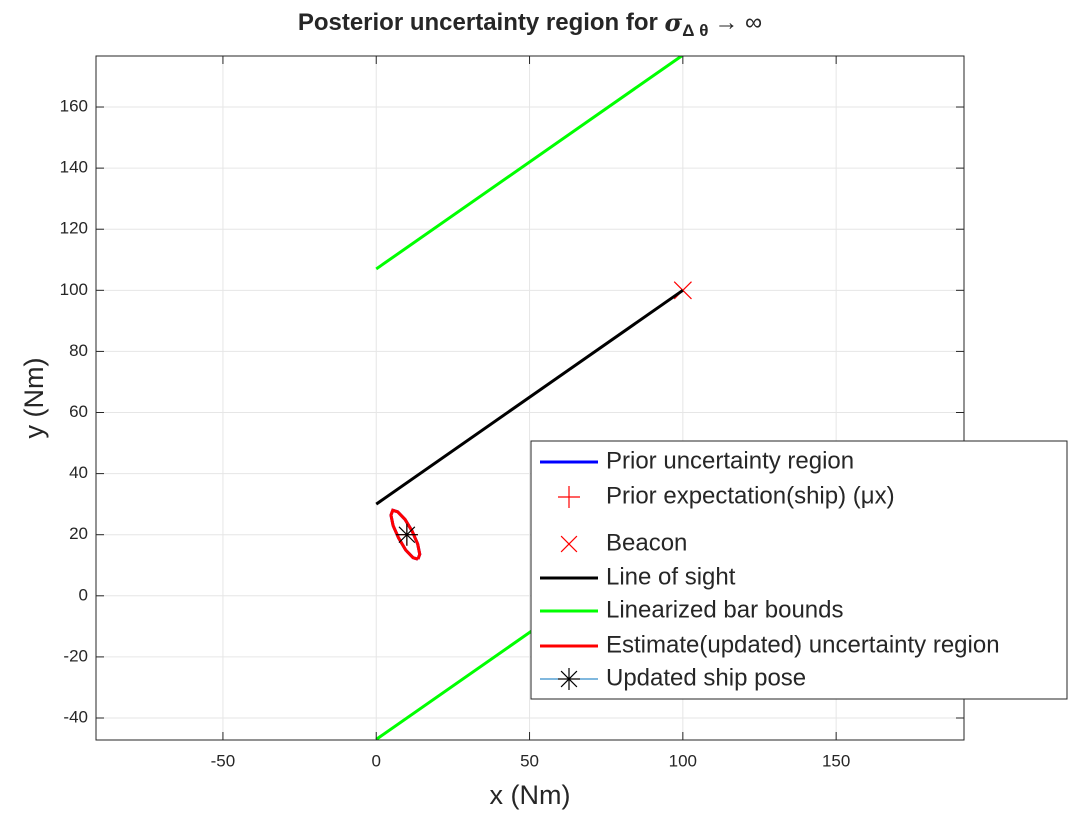 The image size is (1068, 826). What do you see at coordinates (78, 350) in the screenshot?
I see `y-tick-label: 80` at bounding box center [78, 350].